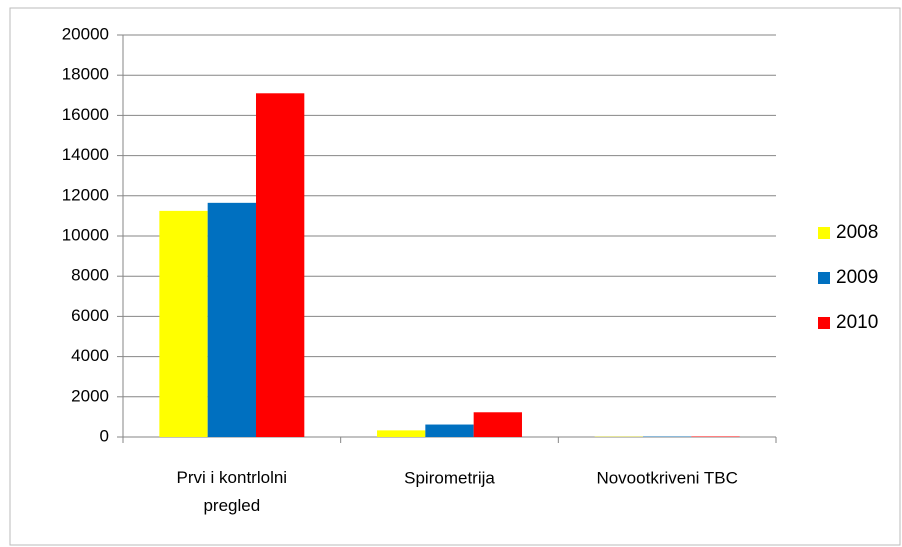  Describe the element at coordinates (104, 435) in the screenshot. I see `y-tick-label: 0` at that location.